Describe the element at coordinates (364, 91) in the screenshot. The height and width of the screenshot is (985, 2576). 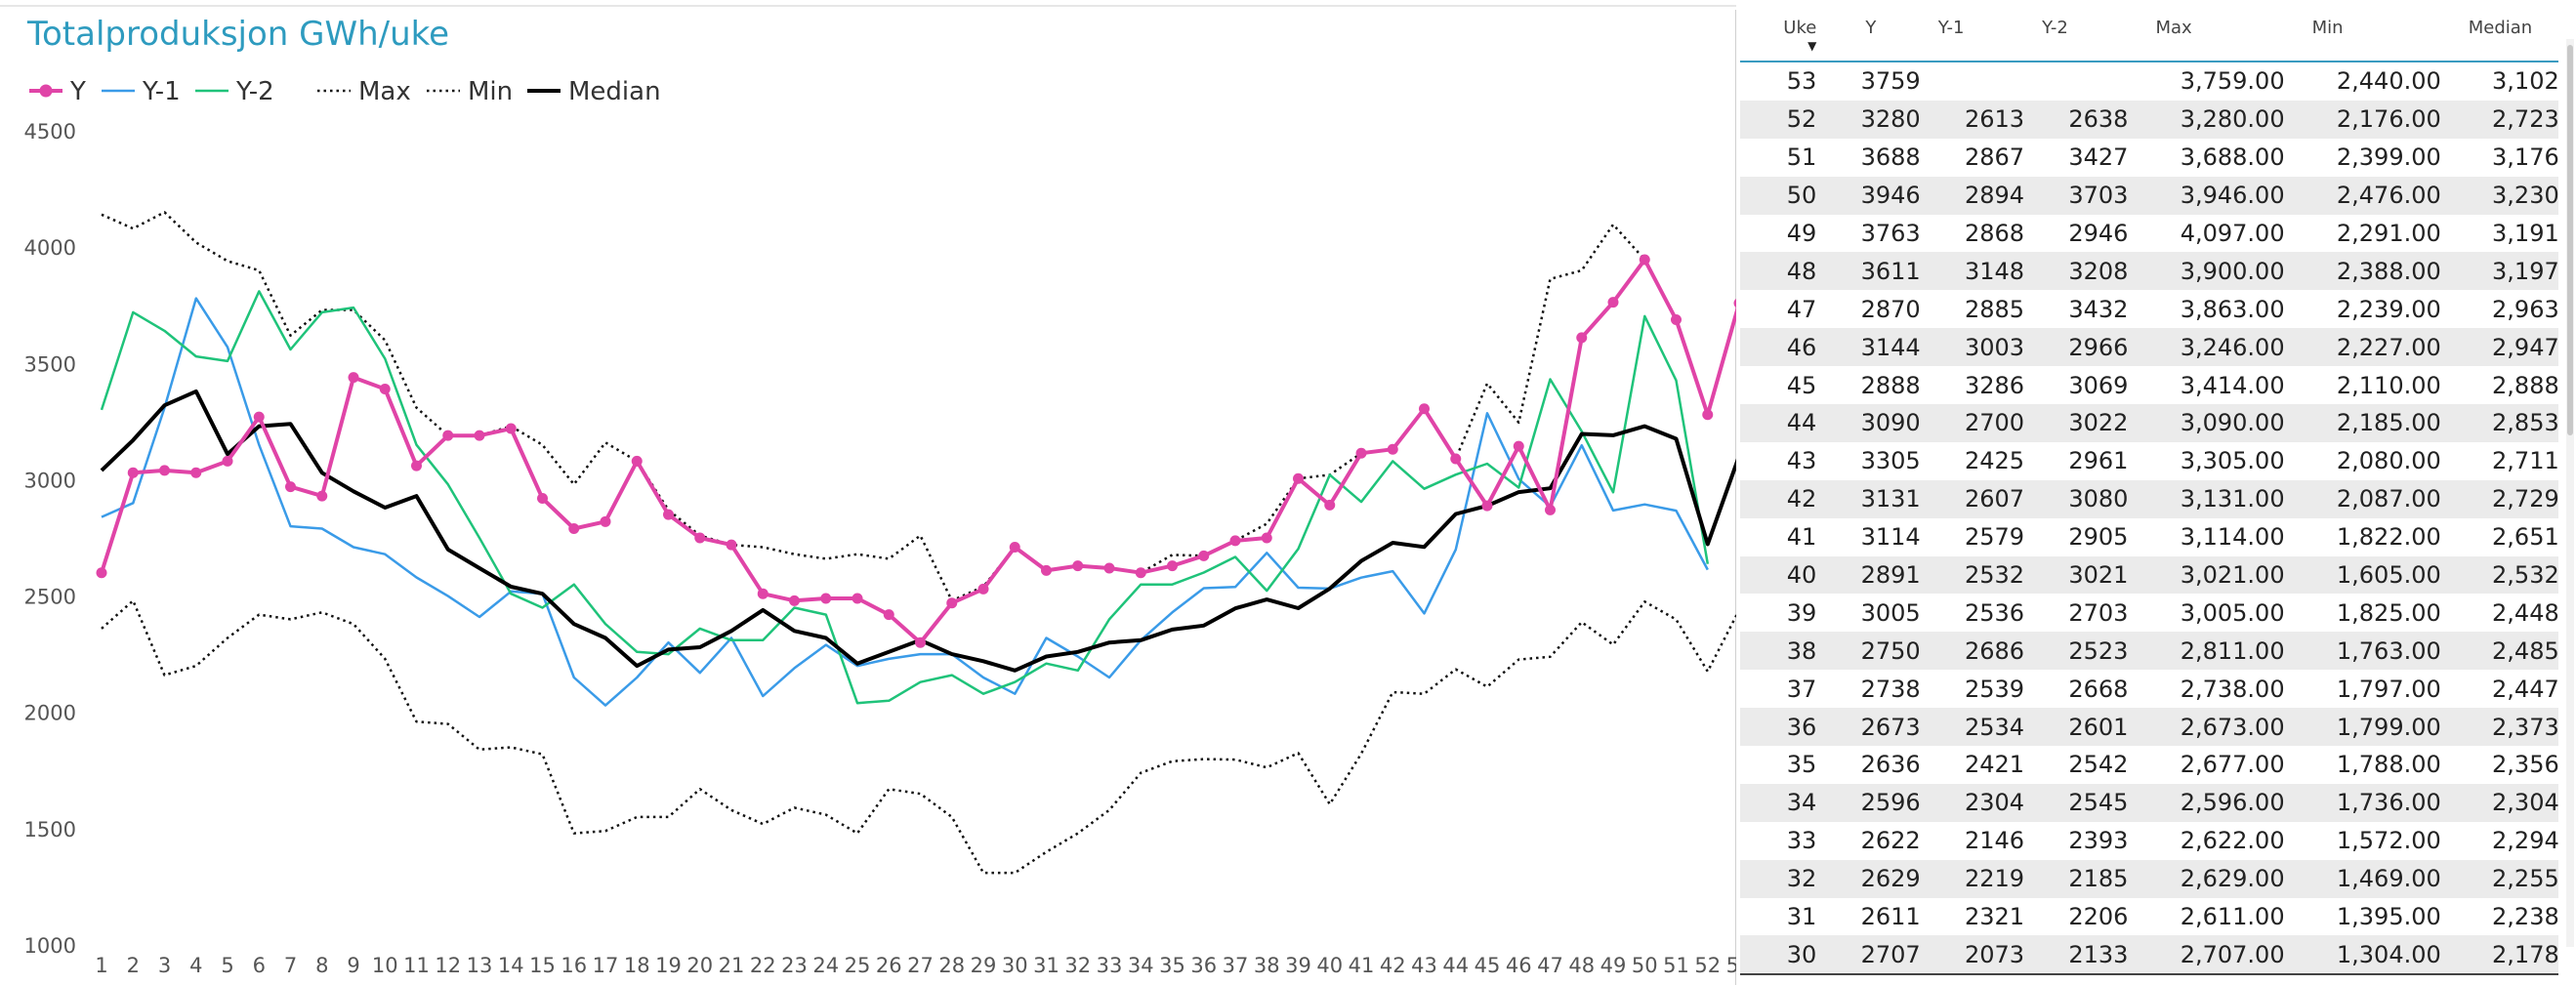
I see `legend-item-max: Max` at that location.